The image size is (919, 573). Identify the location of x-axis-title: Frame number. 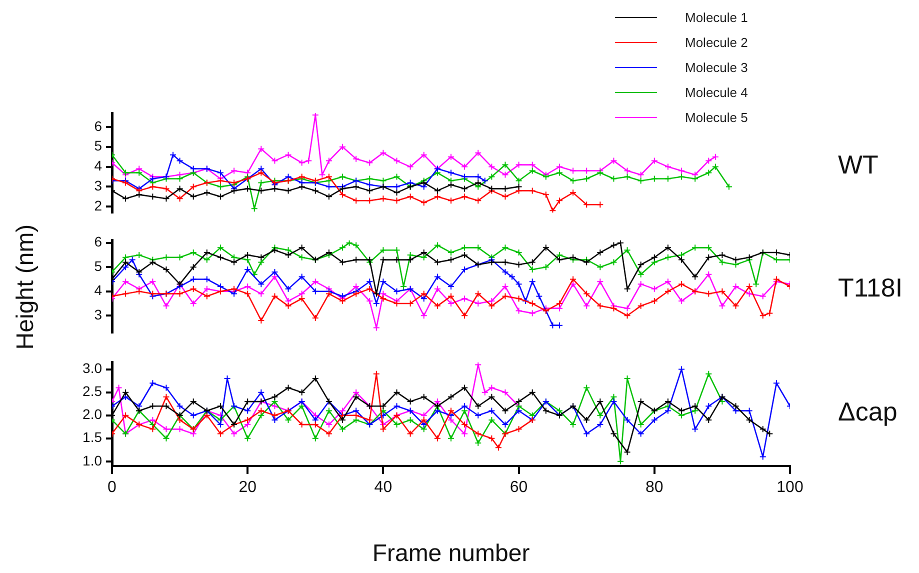
(451, 554).